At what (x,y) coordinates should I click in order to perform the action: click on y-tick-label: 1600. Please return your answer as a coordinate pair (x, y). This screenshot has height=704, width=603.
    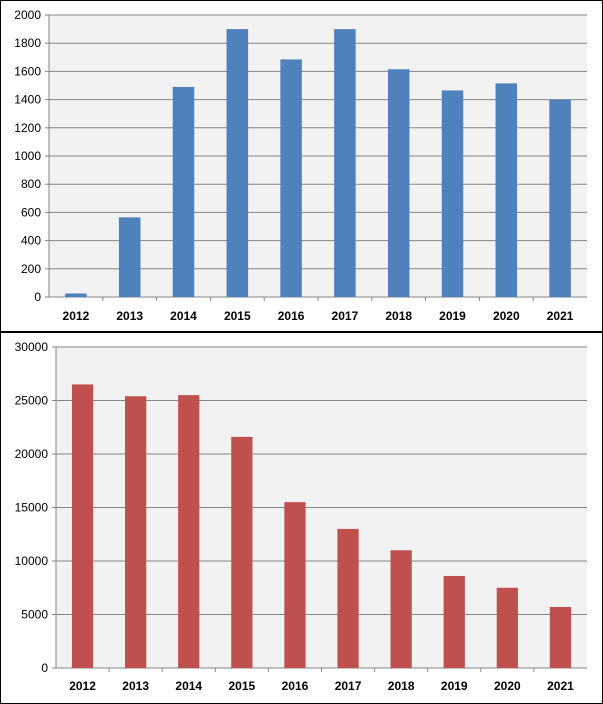
    Looking at the image, I should click on (27, 71).